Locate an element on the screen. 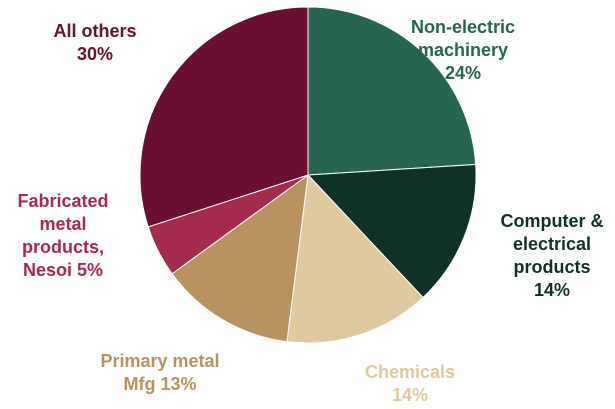  slice-label-primary-metal-mfg: Primary metal Mfg 13% is located at coordinates (160, 372).